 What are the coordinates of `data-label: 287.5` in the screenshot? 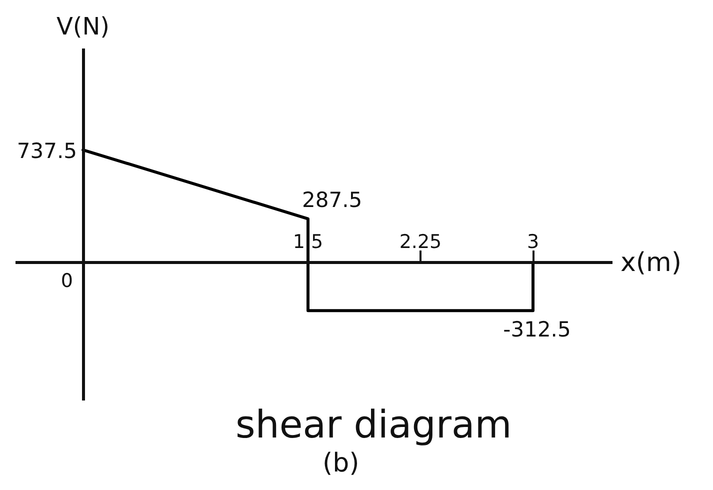 It's located at (332, 200).